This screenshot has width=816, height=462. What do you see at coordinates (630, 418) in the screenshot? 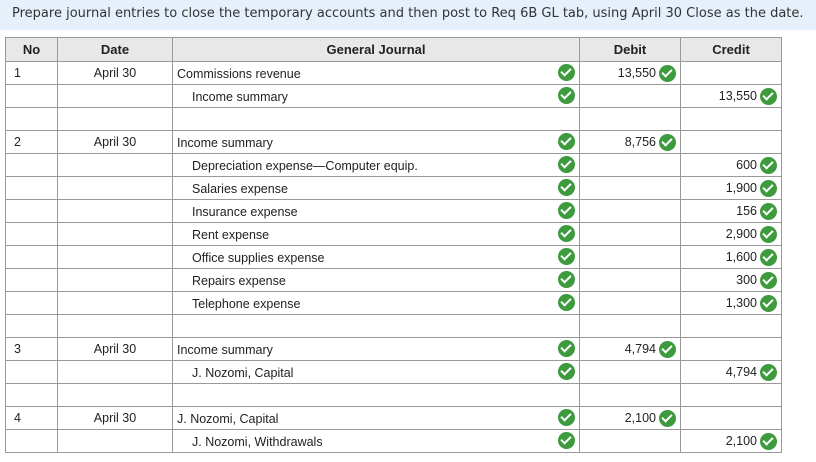
I see `debit-cell: 2,100` at bounding box center [630, 418].